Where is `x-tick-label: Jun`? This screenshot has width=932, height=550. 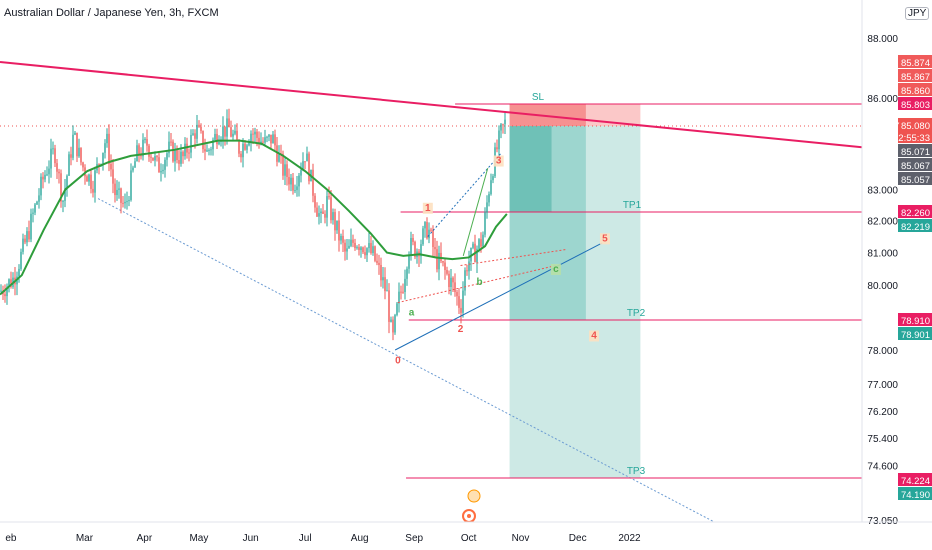 x-tick-label: Jun is located at coordinates (251, 538).